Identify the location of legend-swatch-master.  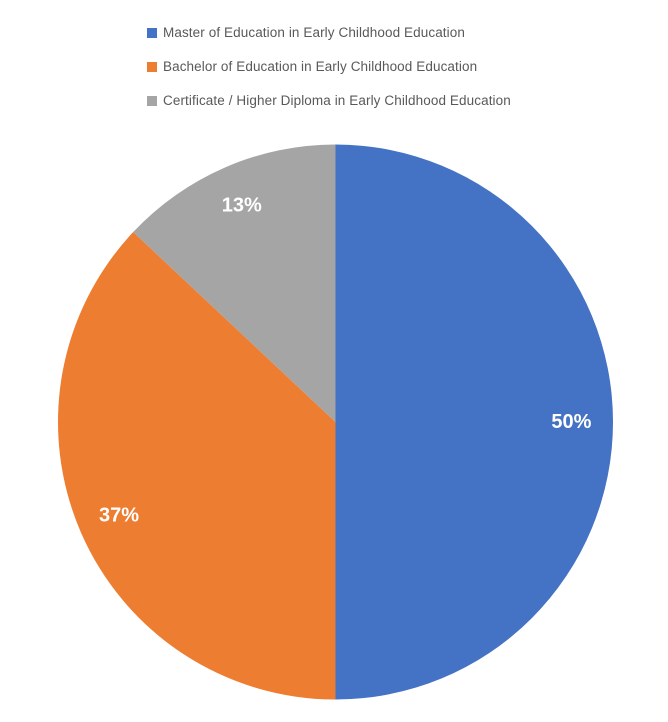
(152, 32).